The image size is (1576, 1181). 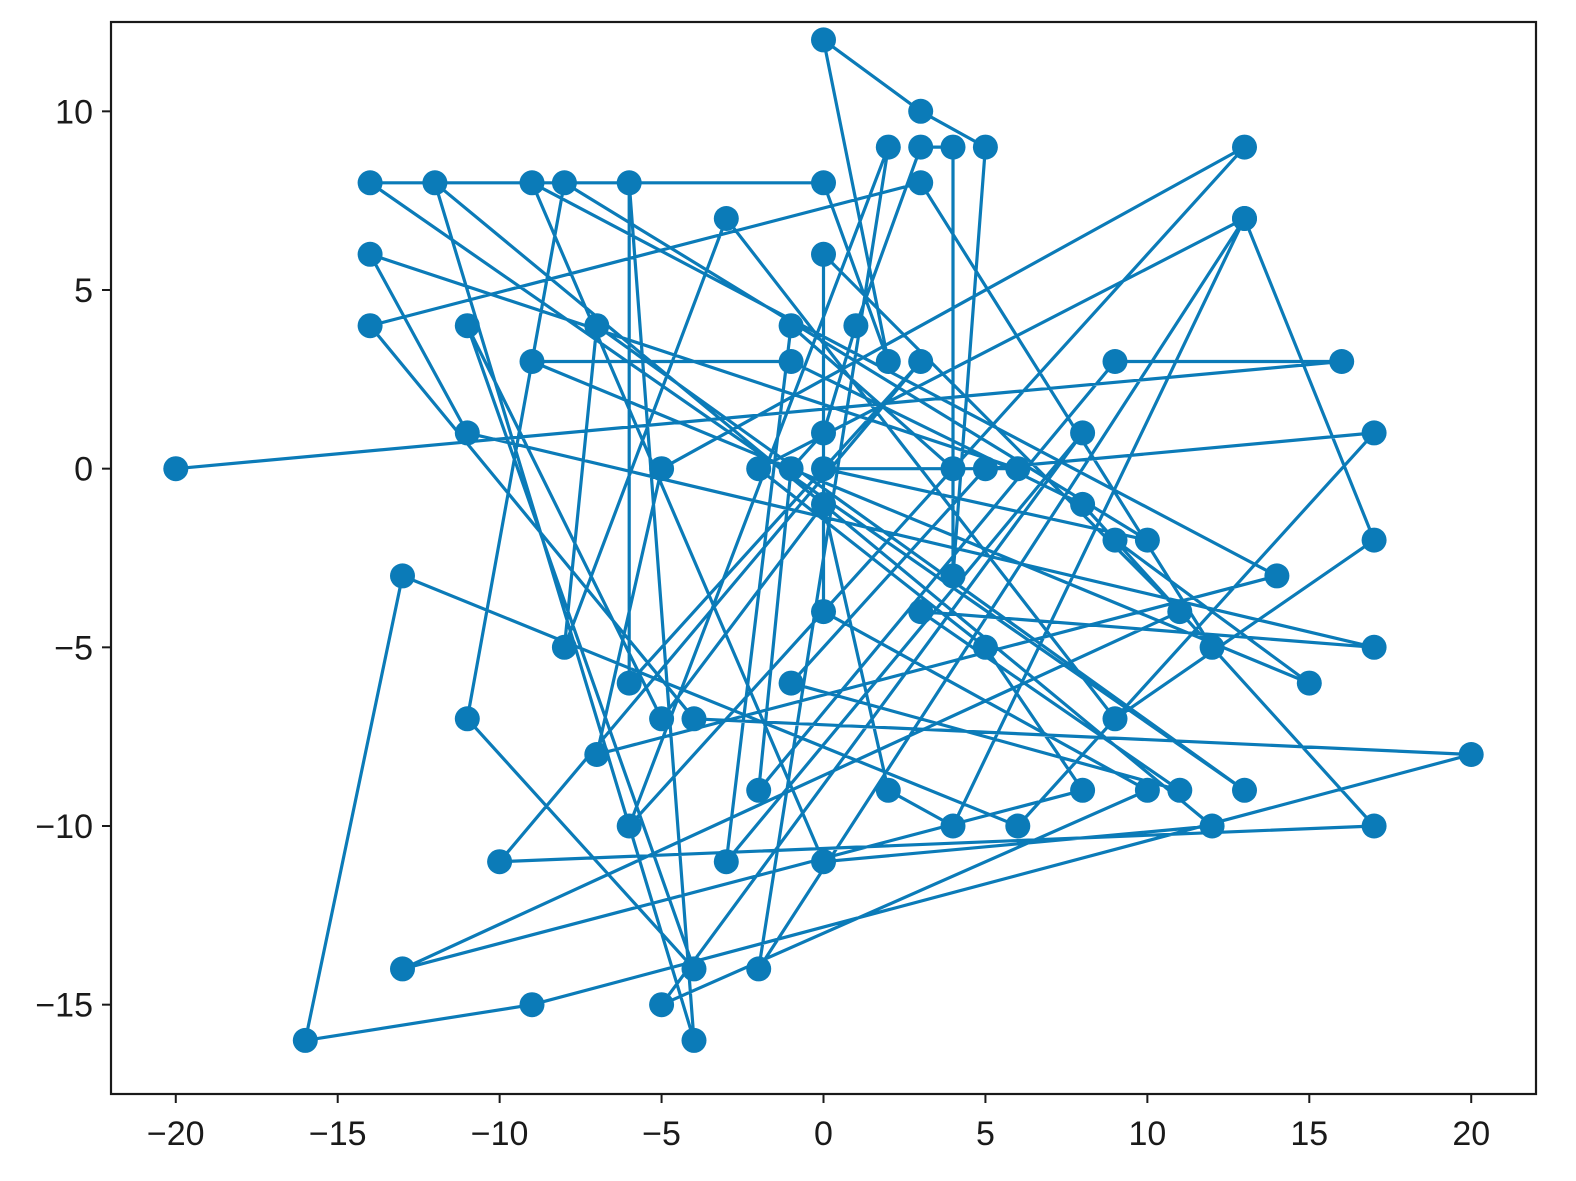 I want to click on x-tick-label: 0, so click(x=823, y=1134).